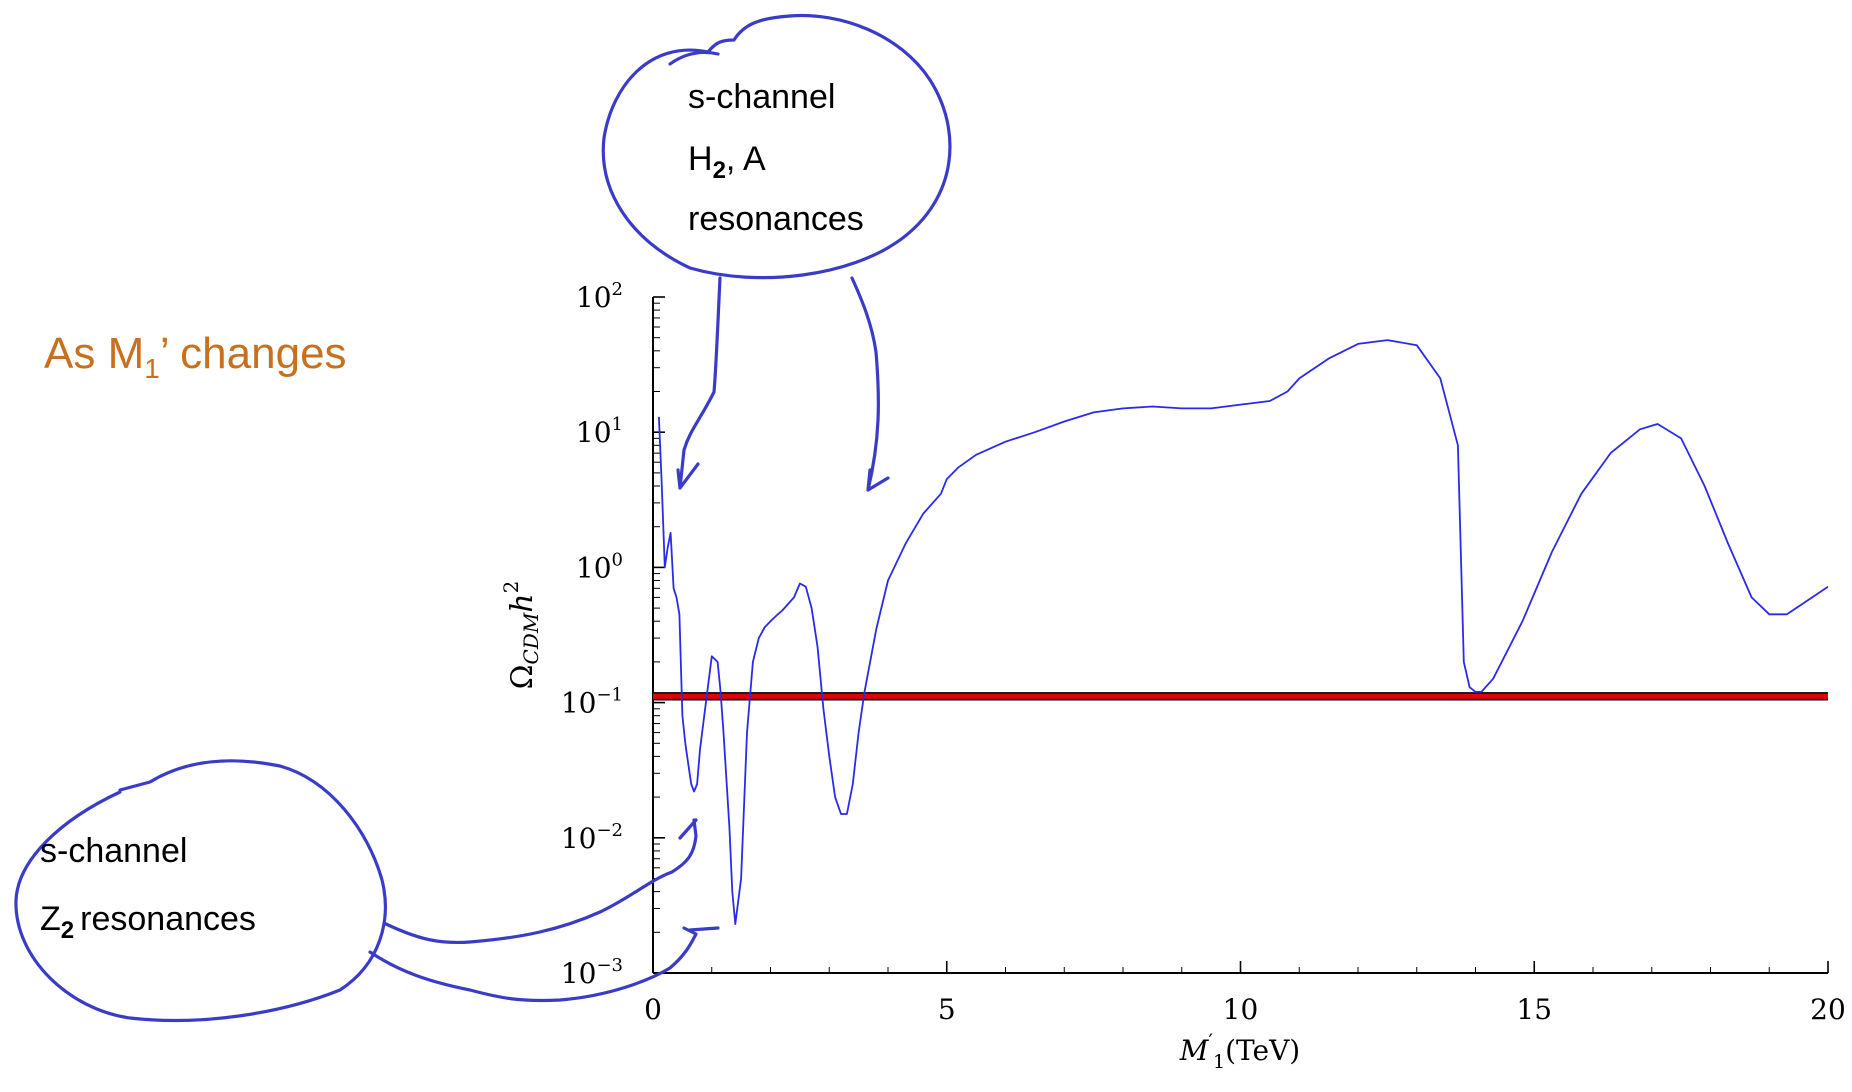  Describe the element at coordinates (152, 368) in the screenshot. I see `slide-heading-sub: 1` at that location.